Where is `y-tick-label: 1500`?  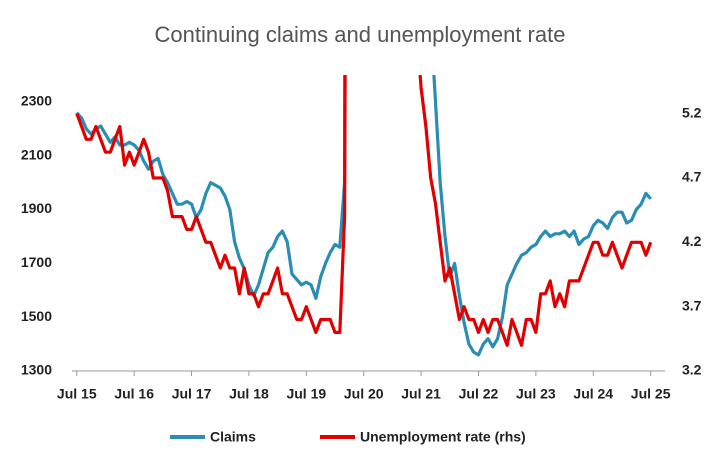
y-tick-label: 1500 is located at coordinates (36, 316).